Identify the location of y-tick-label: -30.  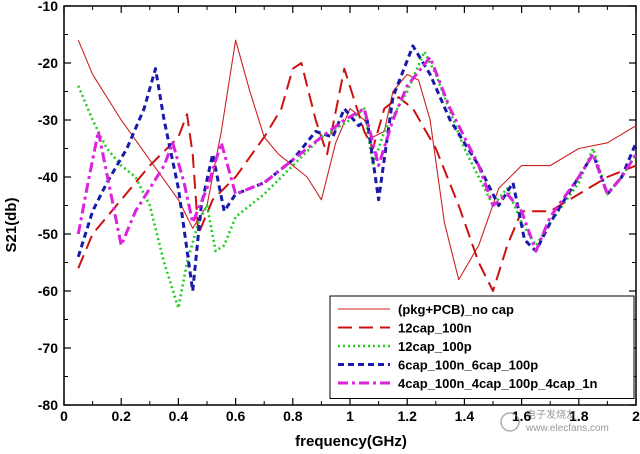
(48, 120).